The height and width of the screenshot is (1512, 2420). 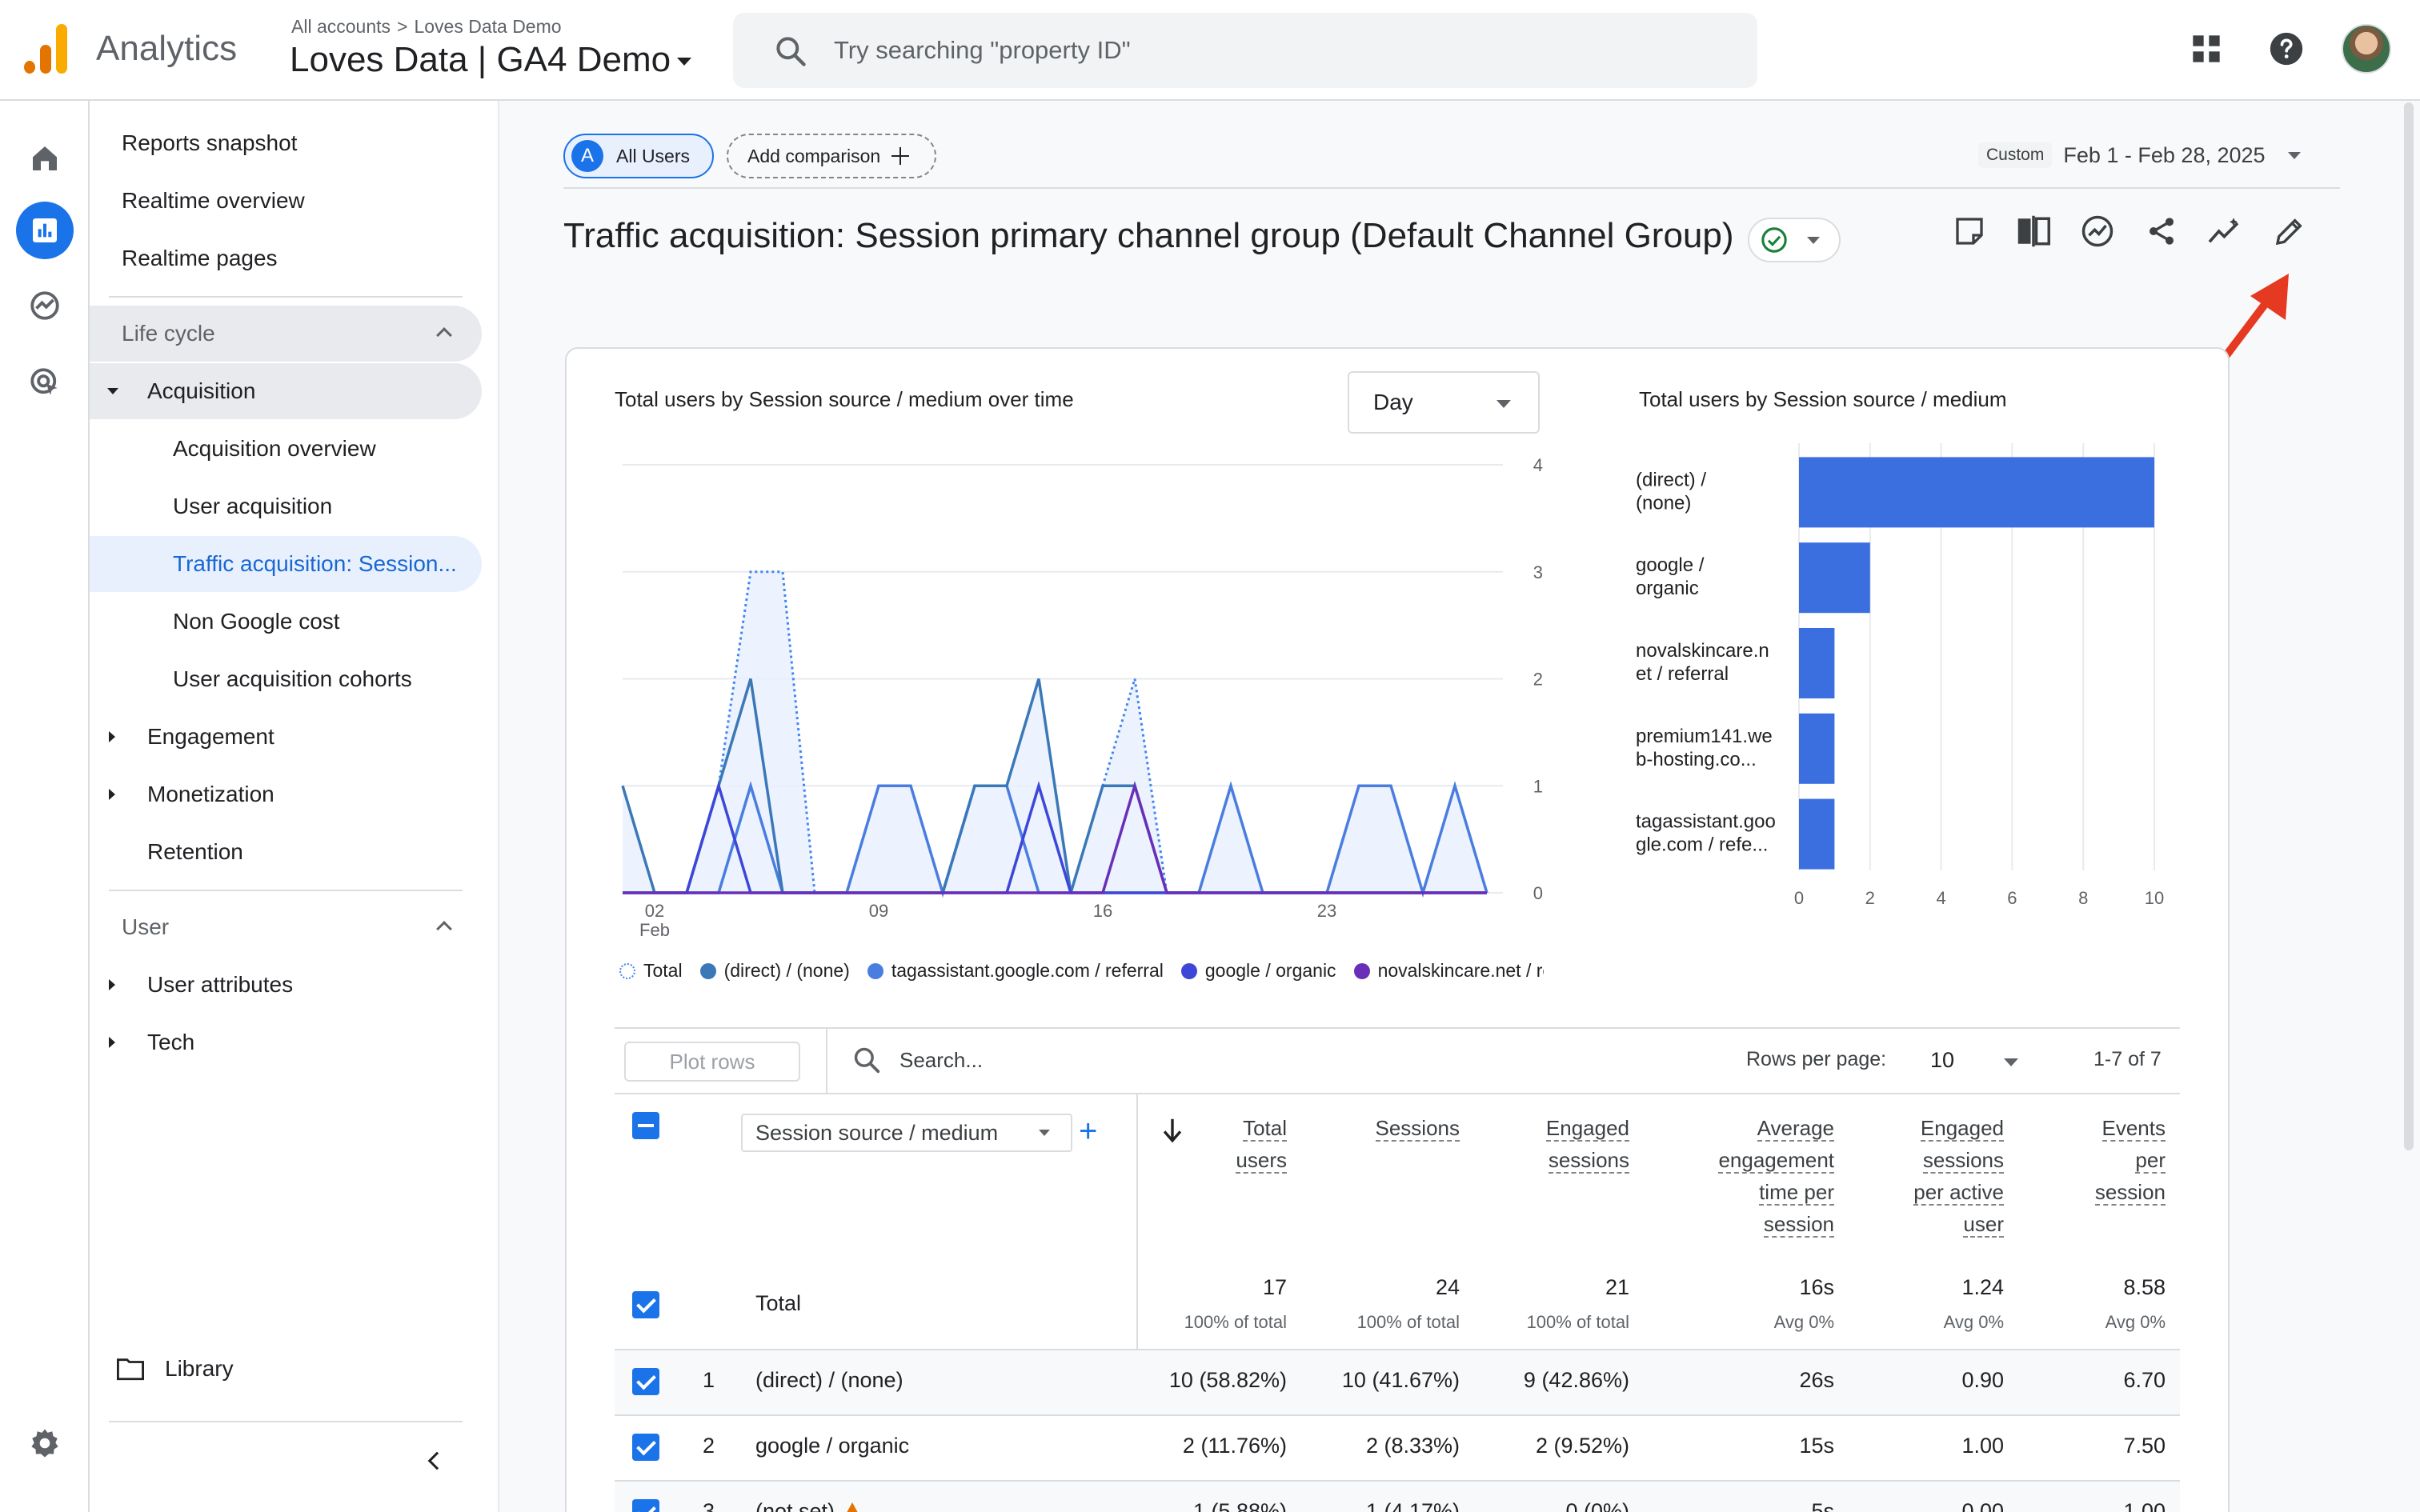 What do you see at coordinates (286, 794) in the screenshot?
I see `nav-monetization: Monetization` at bounding box center [286, 794].